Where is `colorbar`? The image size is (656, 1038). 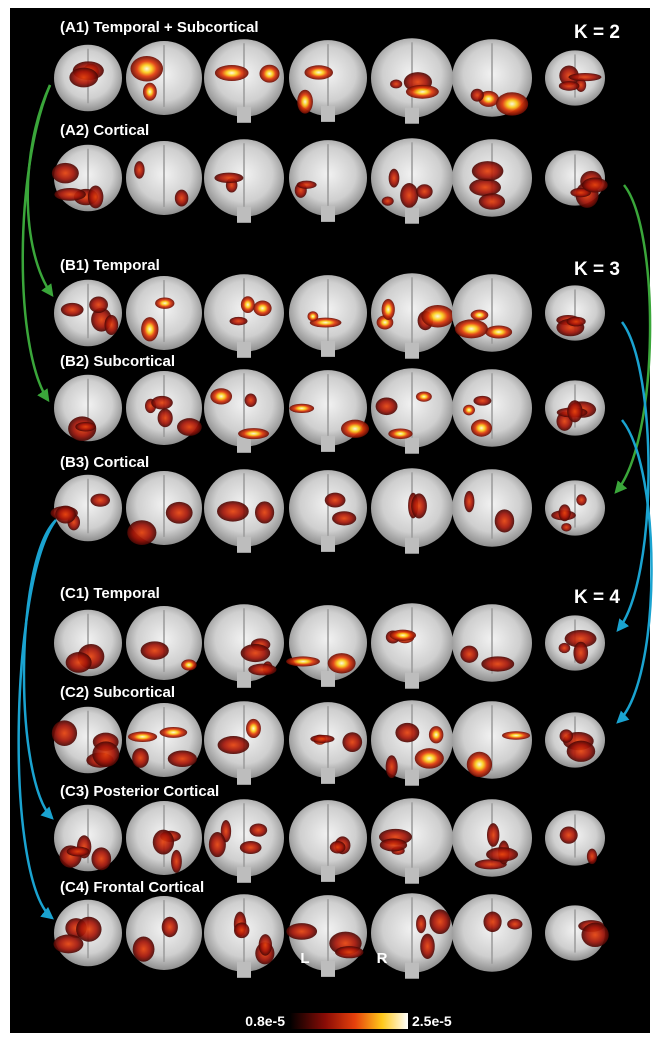
colorbar is located at coordinates (349, 1021).